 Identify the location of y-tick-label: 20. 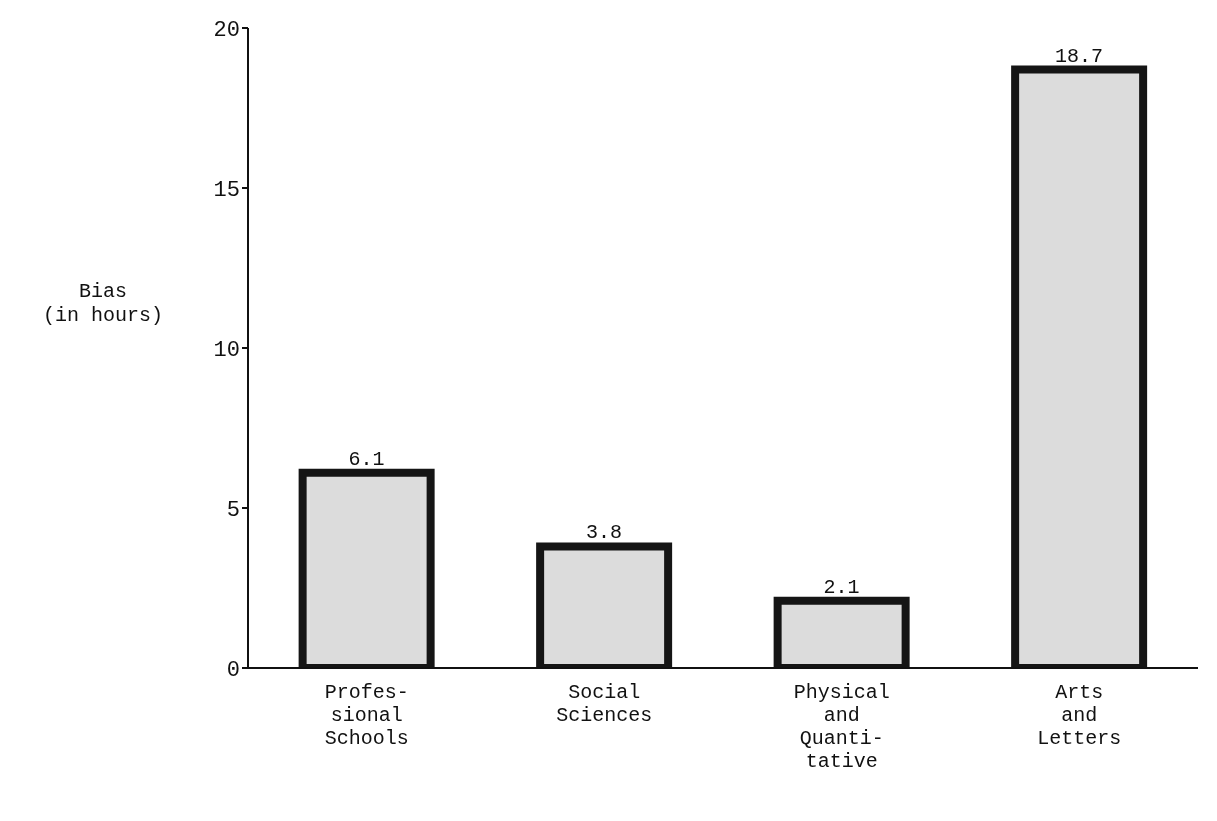
(226, 30).